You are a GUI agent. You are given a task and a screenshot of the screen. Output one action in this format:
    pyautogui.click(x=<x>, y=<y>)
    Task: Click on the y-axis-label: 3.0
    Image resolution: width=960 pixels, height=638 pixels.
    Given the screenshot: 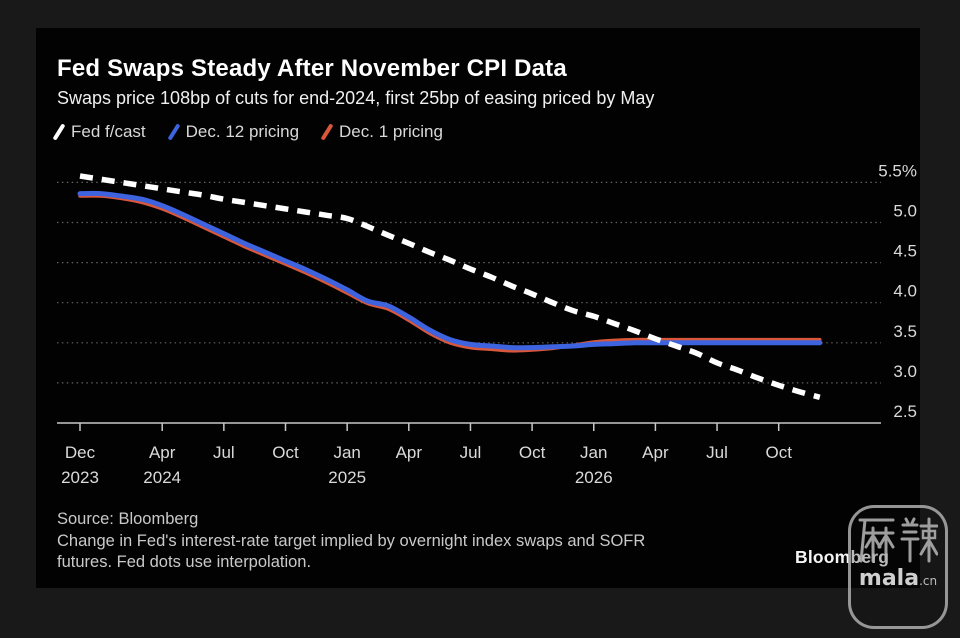 What is the action you would take?
    pyautogui.click(x=905, y=371)
    